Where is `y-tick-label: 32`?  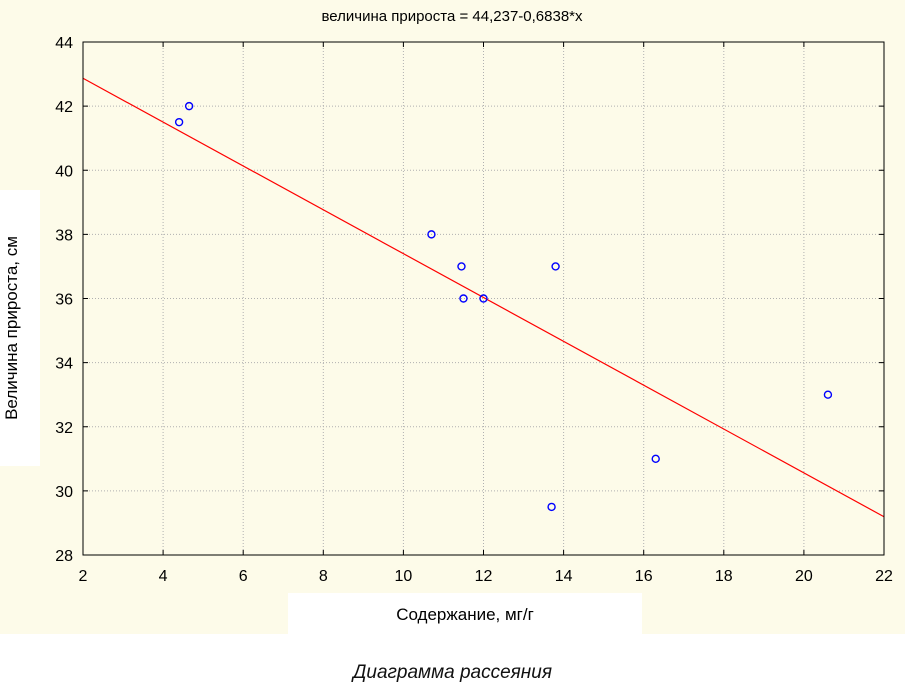
y-tick-label: 32 is located at coordinates (64, 428).